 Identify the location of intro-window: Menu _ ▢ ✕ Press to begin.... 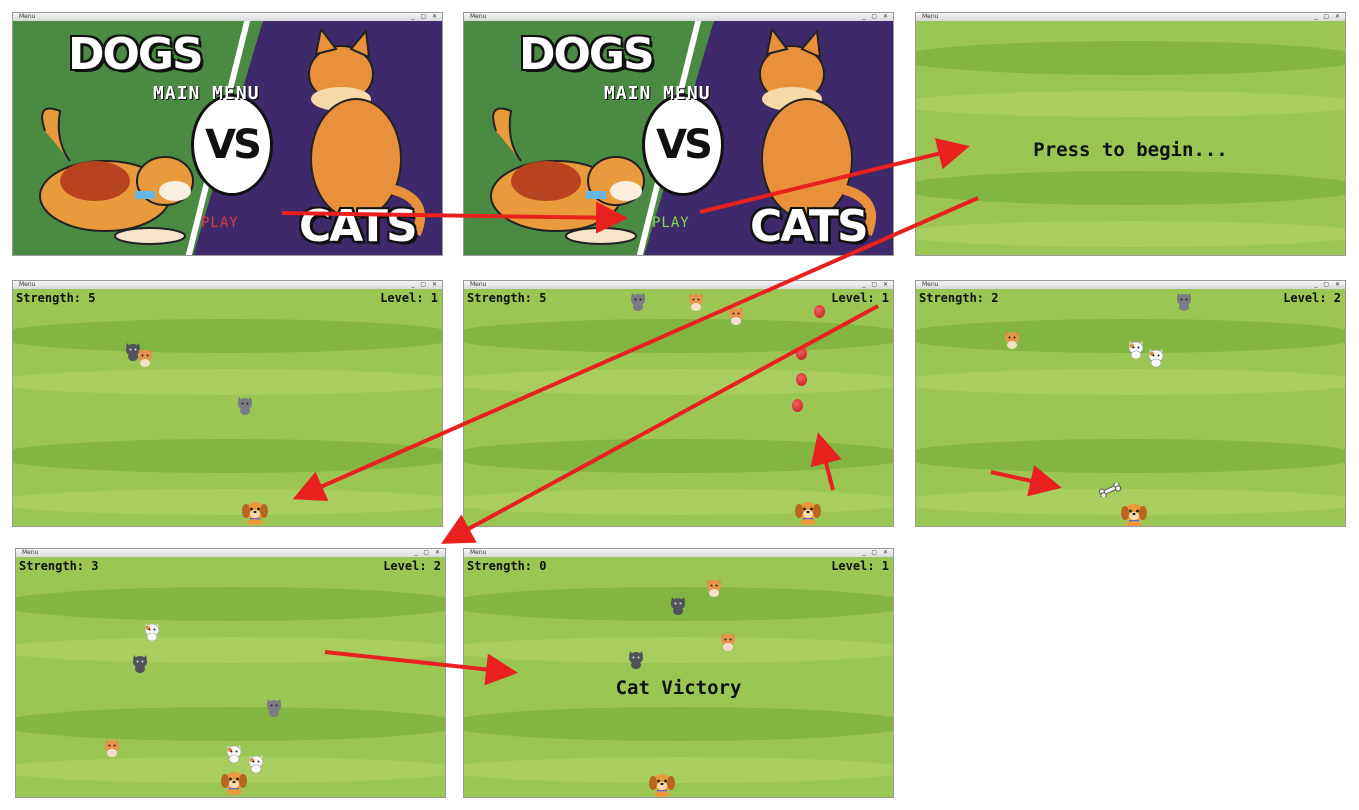
(1130, 134).